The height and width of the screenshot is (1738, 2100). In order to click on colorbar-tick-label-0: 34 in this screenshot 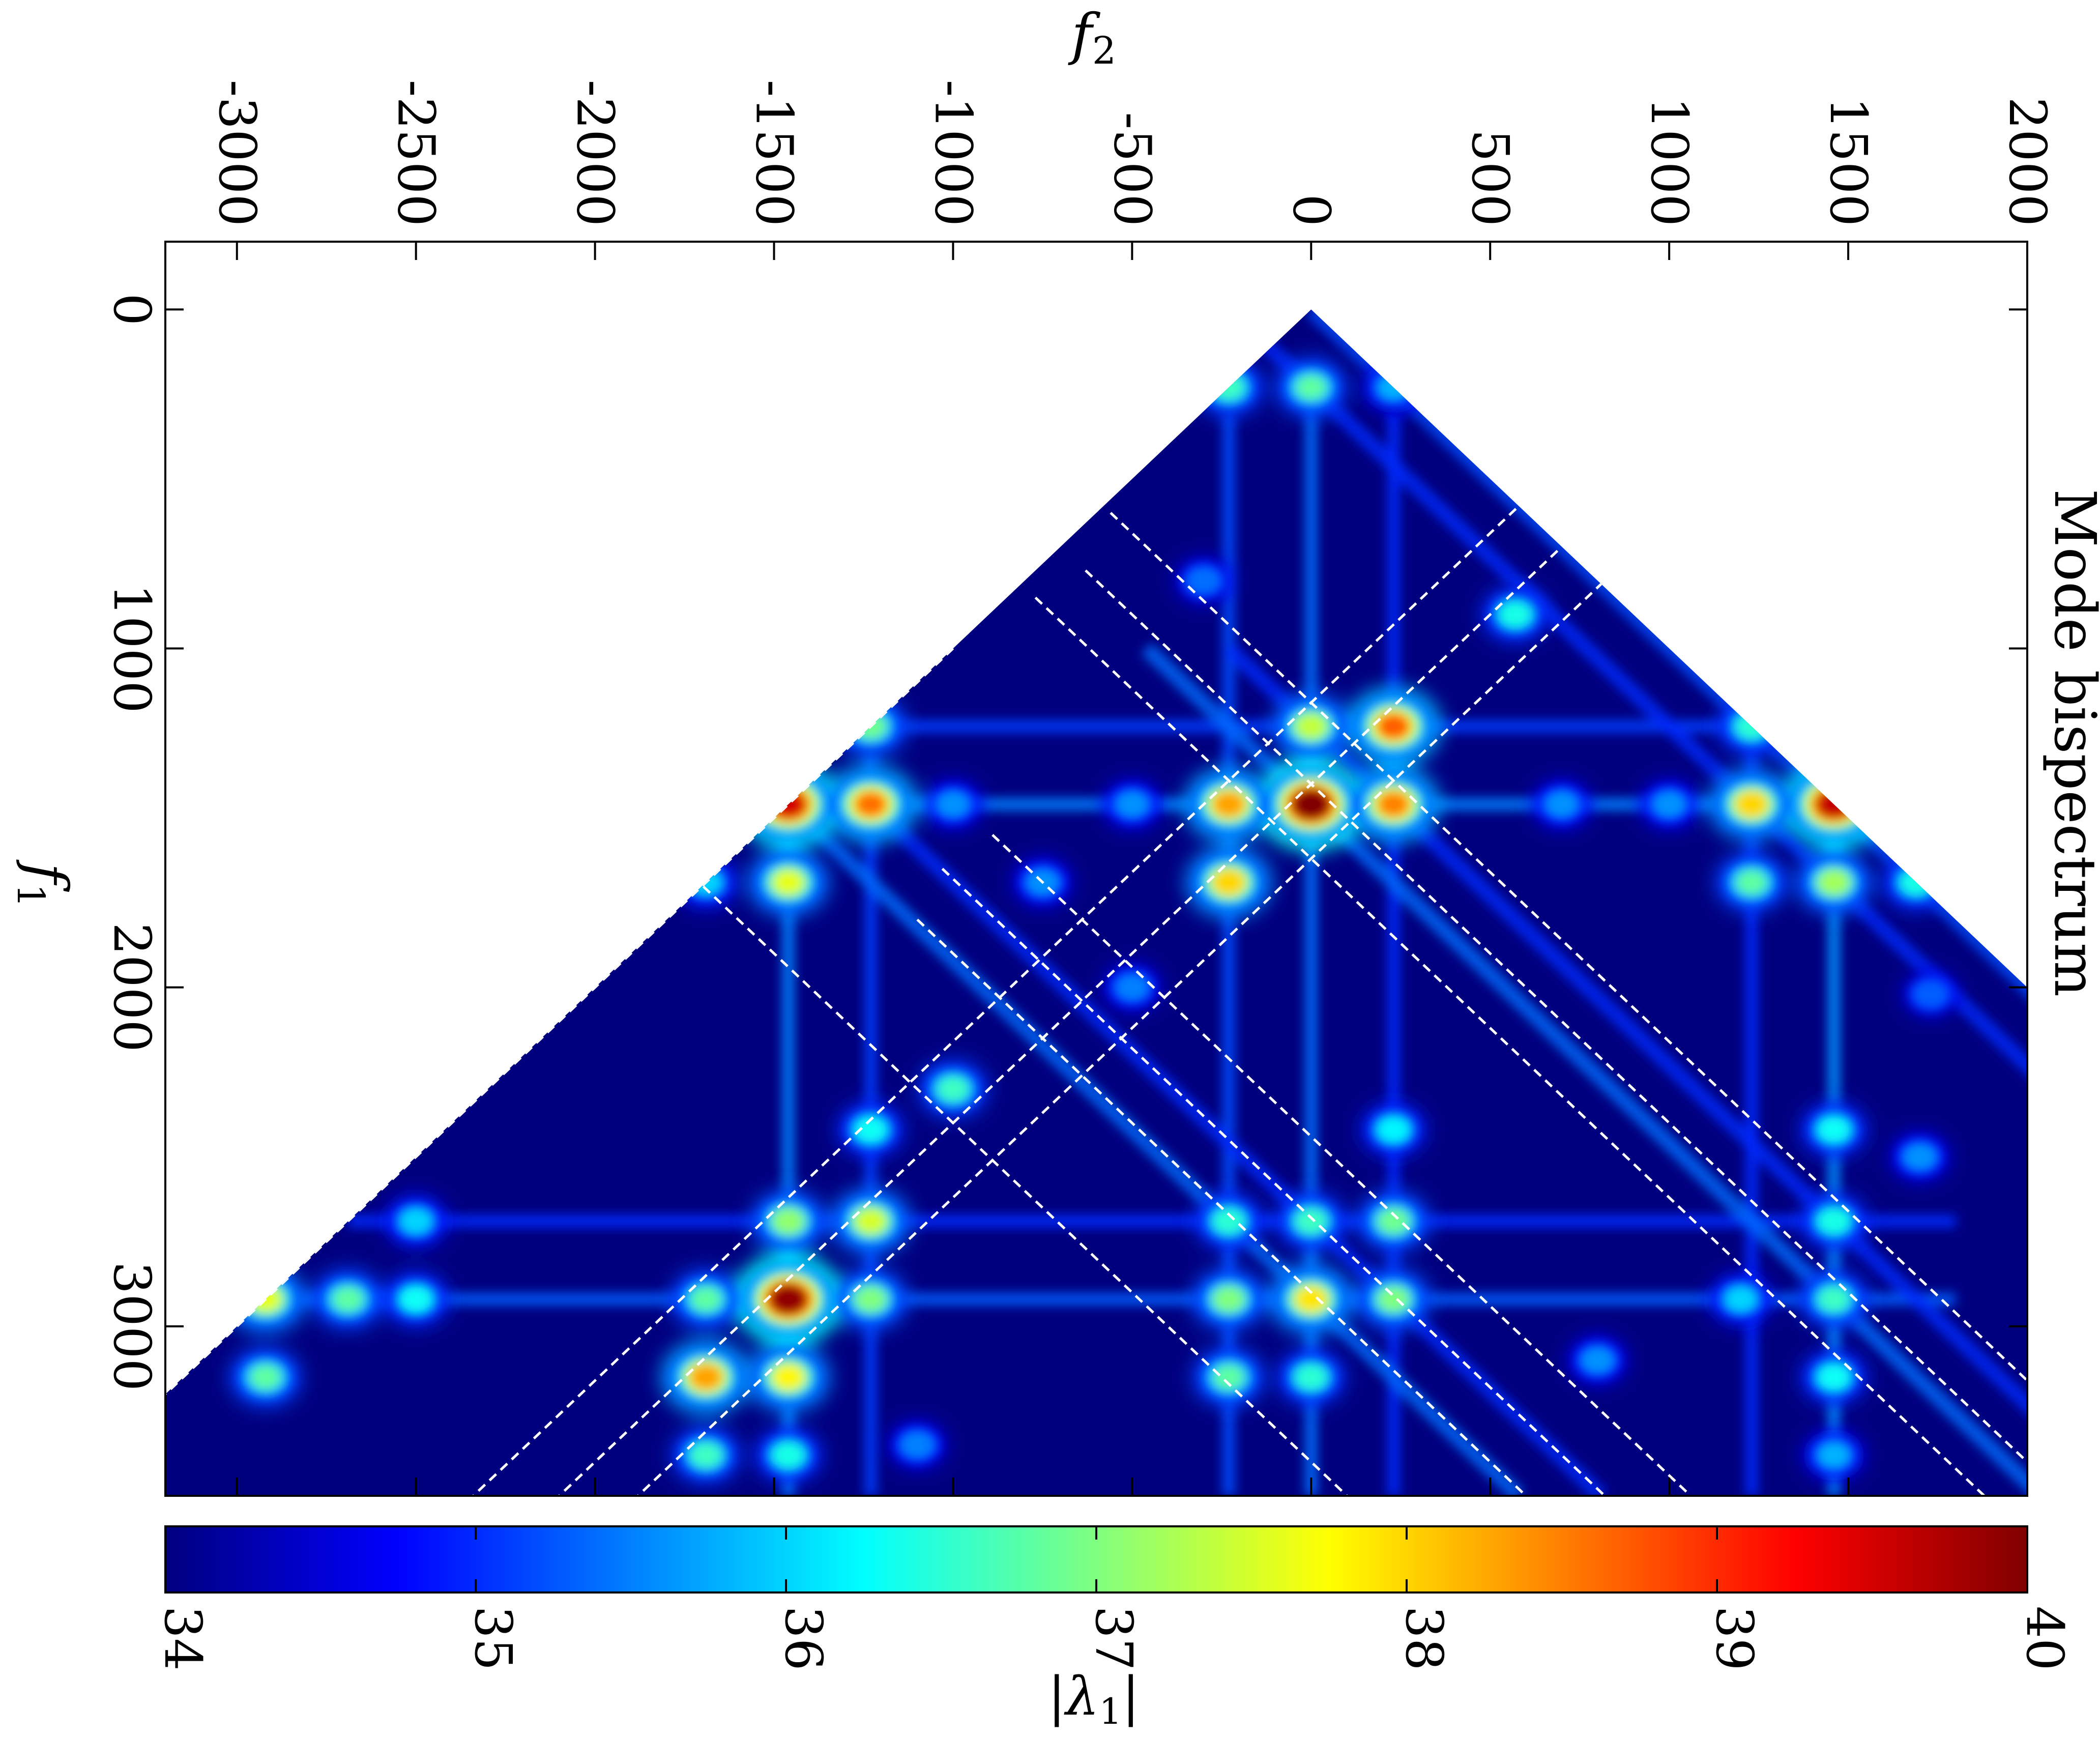, I will do `click(183, 1638)`.